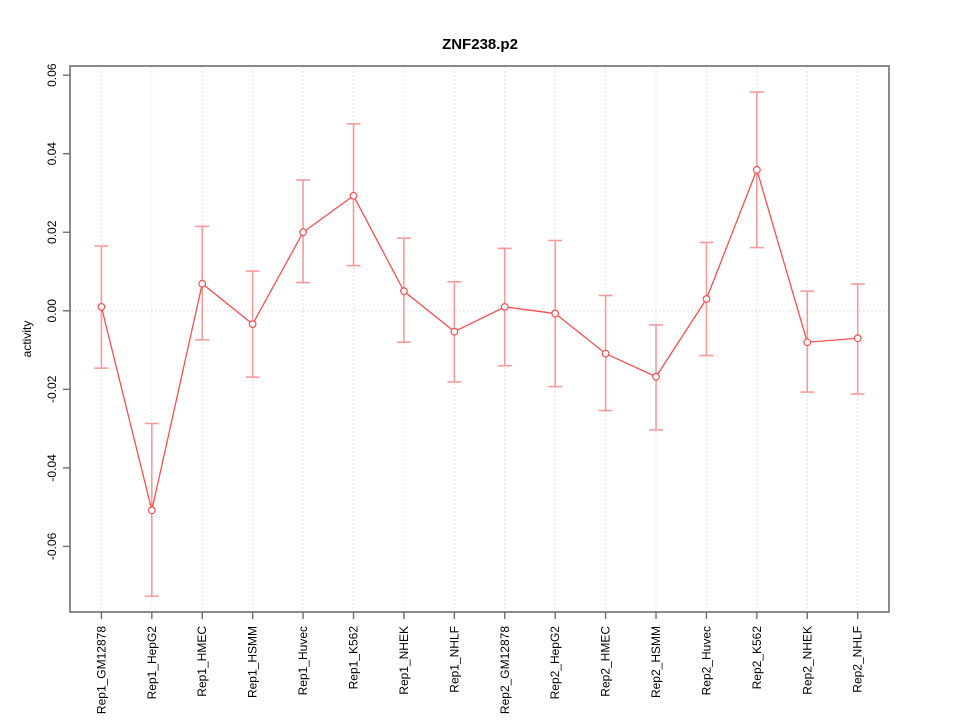 Image resolution: width=960 pixels, height=720 pixels. I want to click on x-tick-label: Rep2_NHEK, so click(807, 660).